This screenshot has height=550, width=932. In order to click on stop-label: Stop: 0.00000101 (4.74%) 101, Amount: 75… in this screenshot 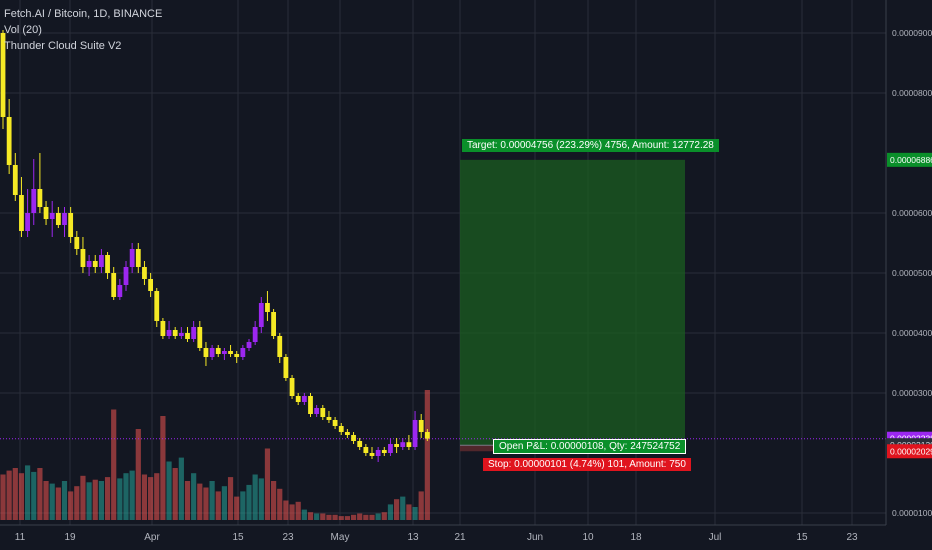, I will do `click(587, 464)`.